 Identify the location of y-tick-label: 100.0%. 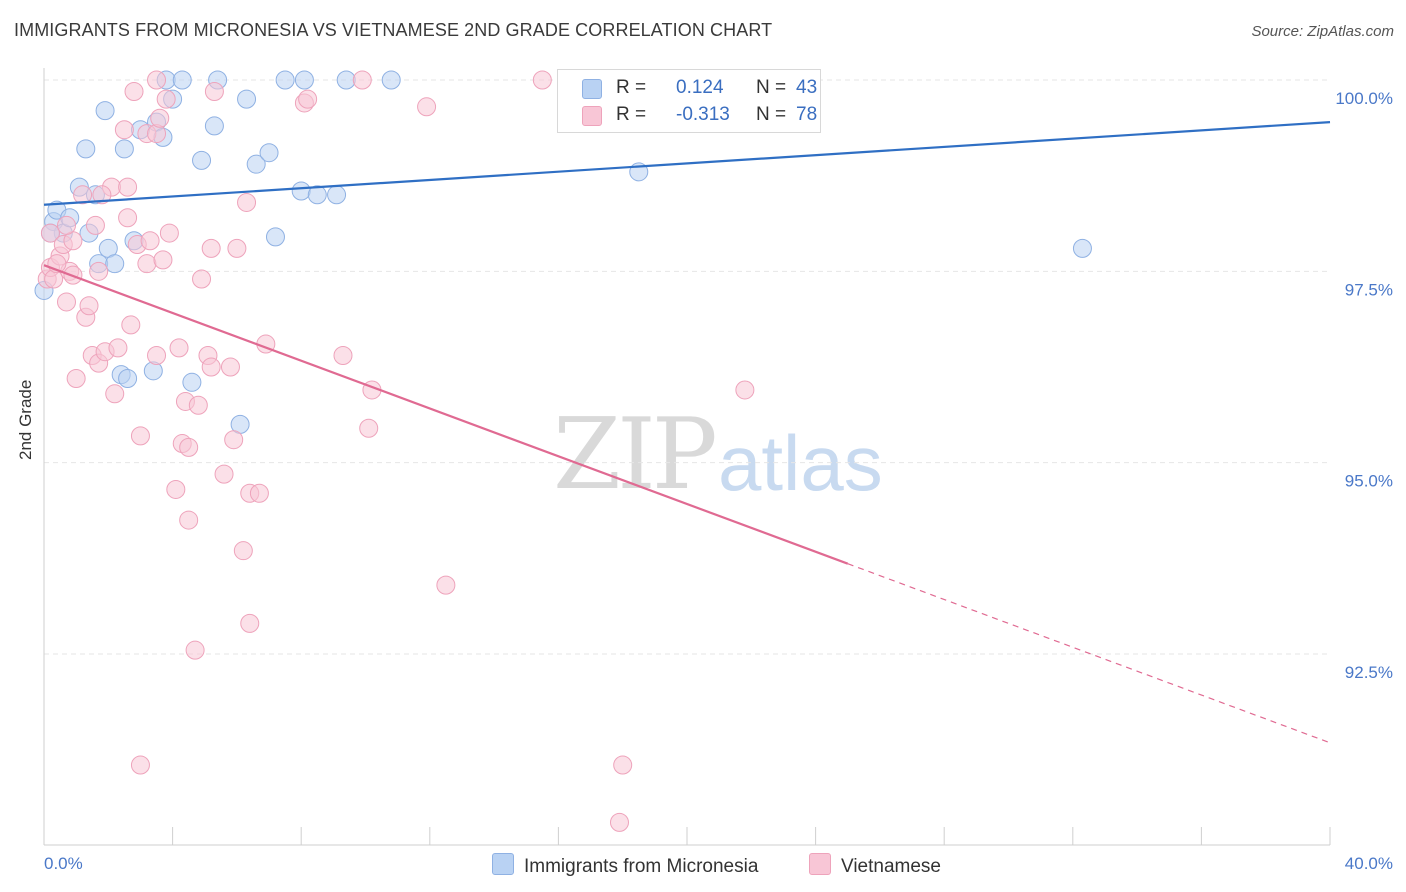
(1364, 98).